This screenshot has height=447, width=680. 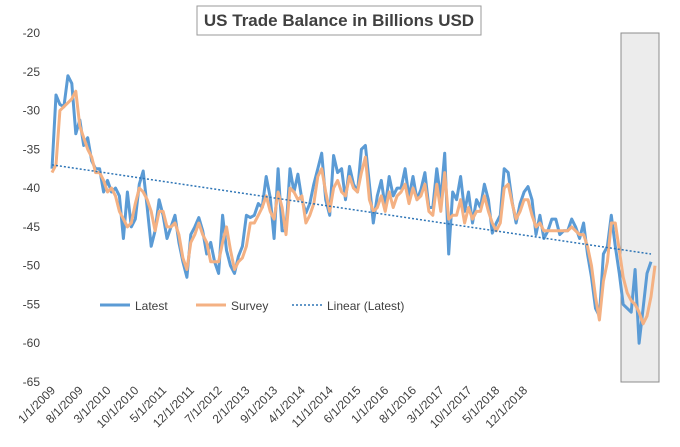 What do you see at coordinates (32, 111) in the screenshot?
I see `y-tick-label: -30` at bounding box center [32, 111].